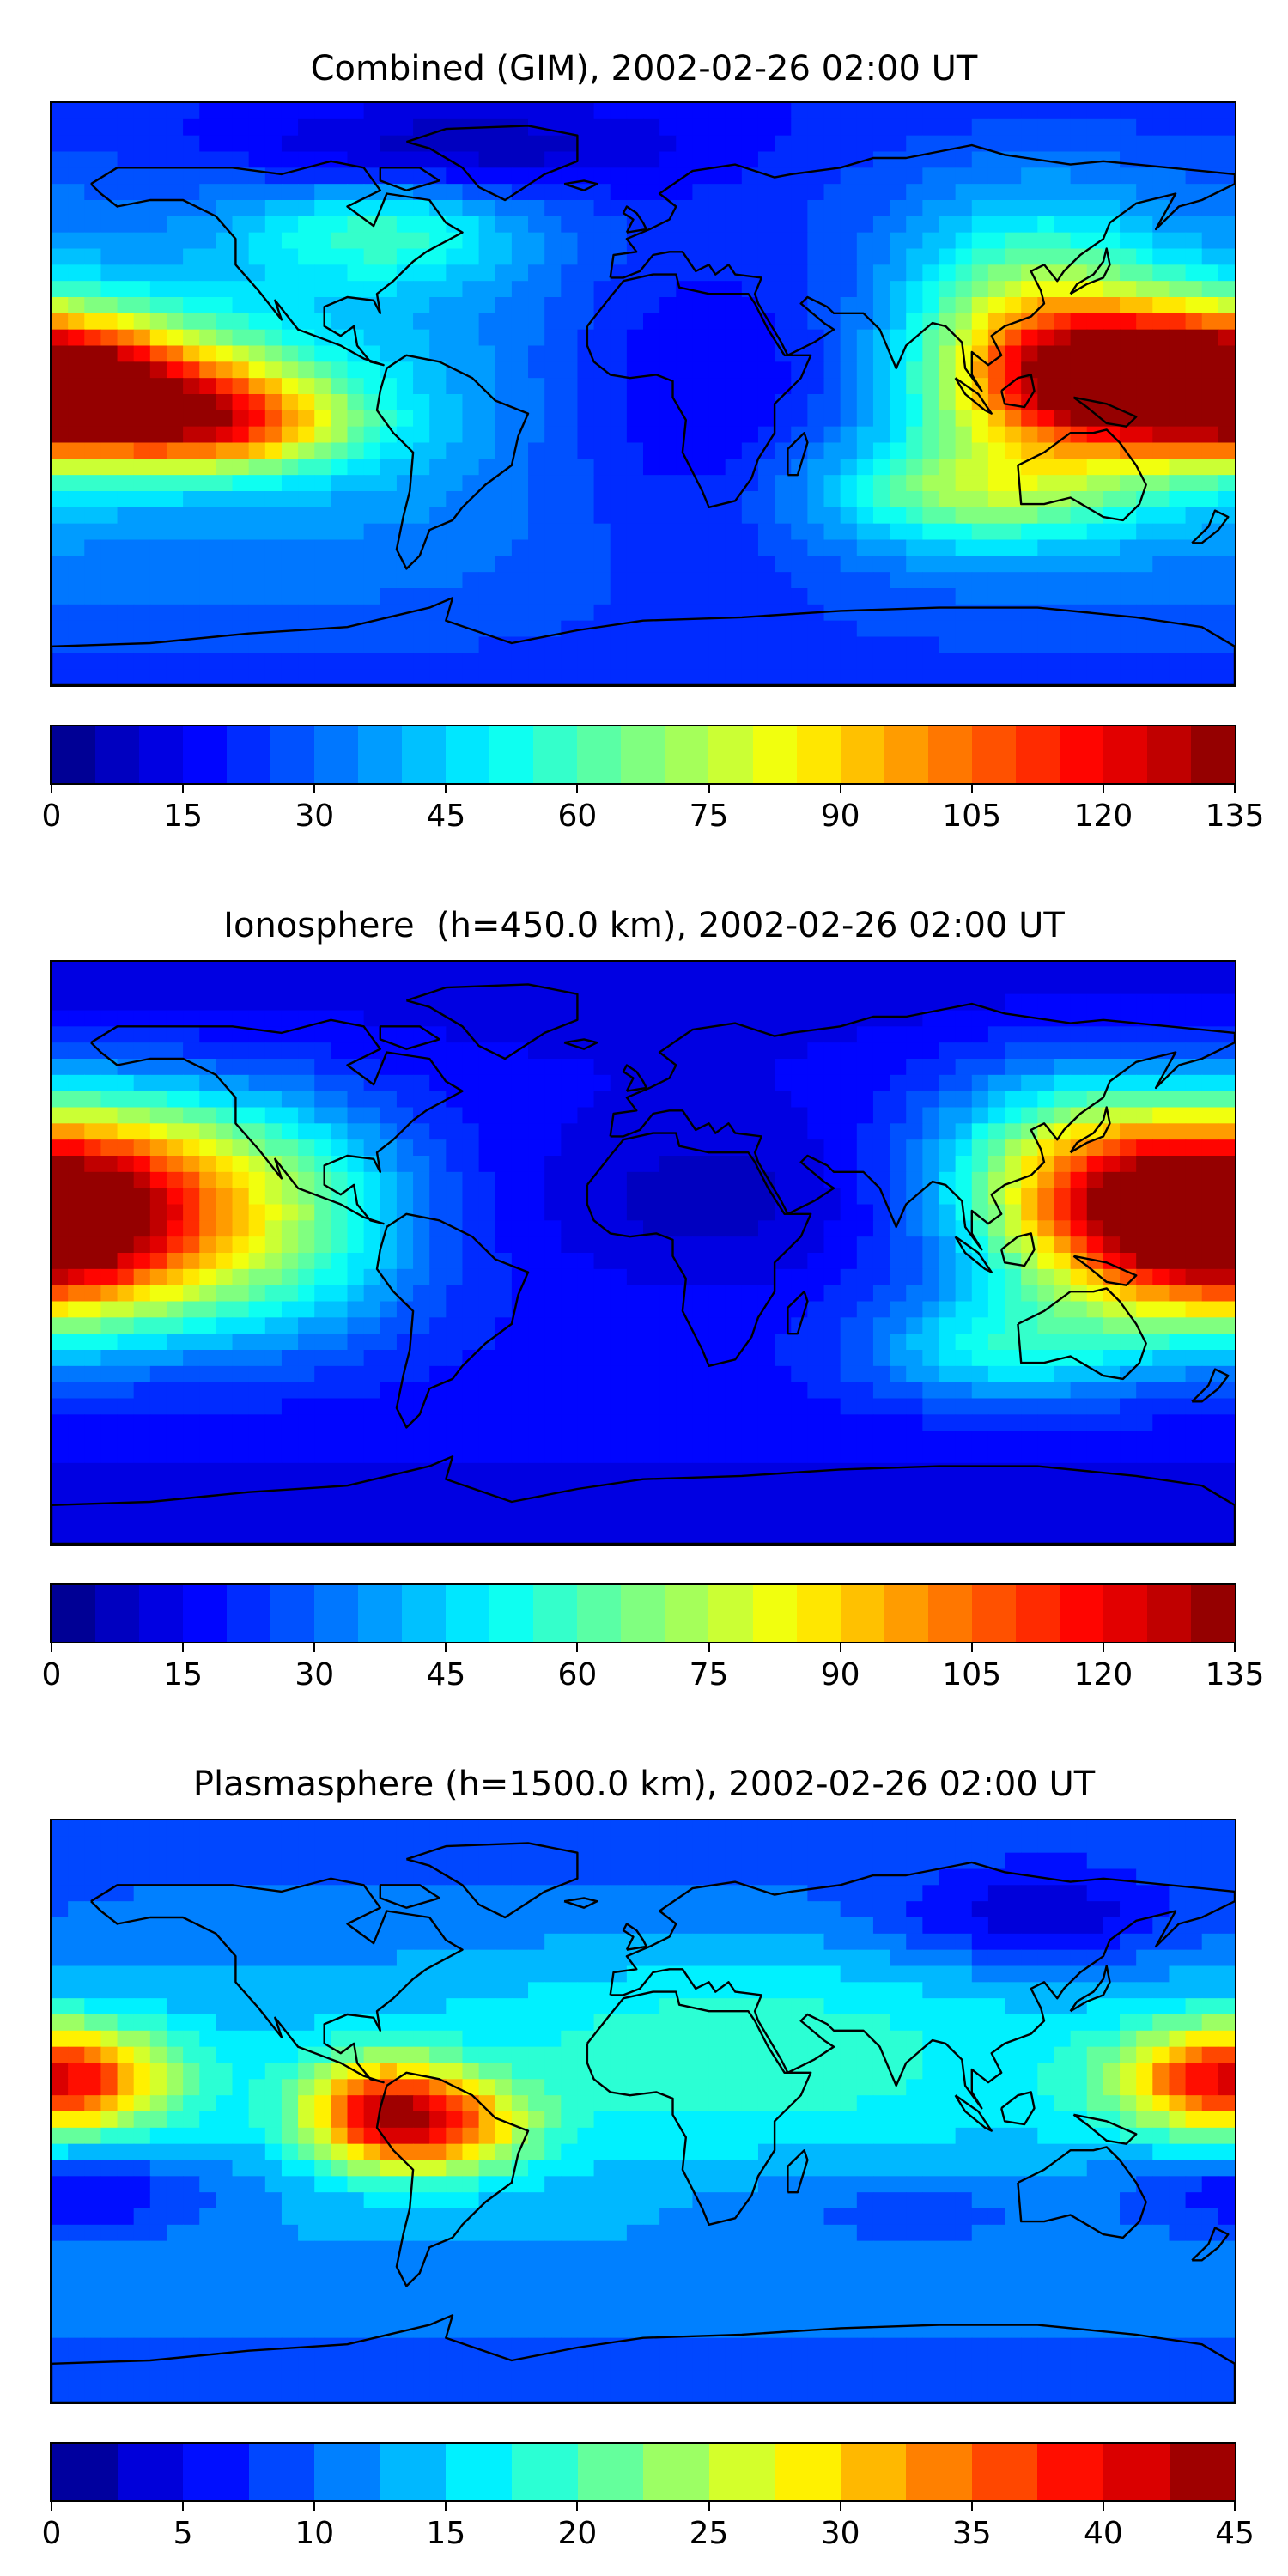  What do you see at coordinates (1090, 271) in the screenshot?
I see `coastline-japan` at bounding box center [1090, 271].